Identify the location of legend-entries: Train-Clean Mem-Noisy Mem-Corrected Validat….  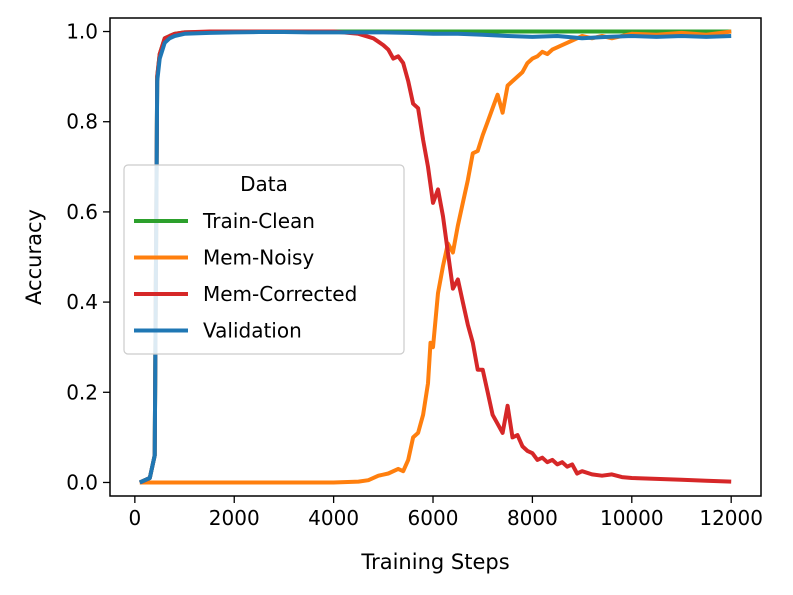
(245, 276).